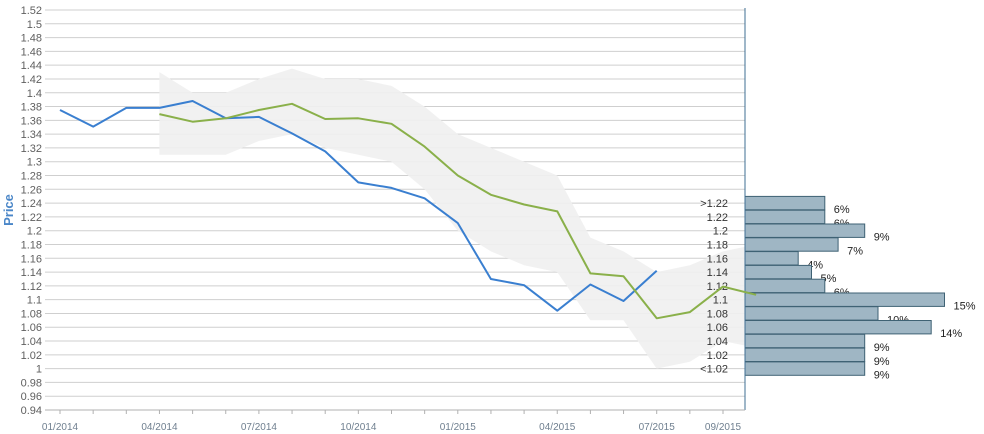 This screenshot has height=434, width=984. What do you see at coordinates (717, 356) in the screenshot?
I see `histogram-bin-label: 1.02` at bounding box center [717, 356].